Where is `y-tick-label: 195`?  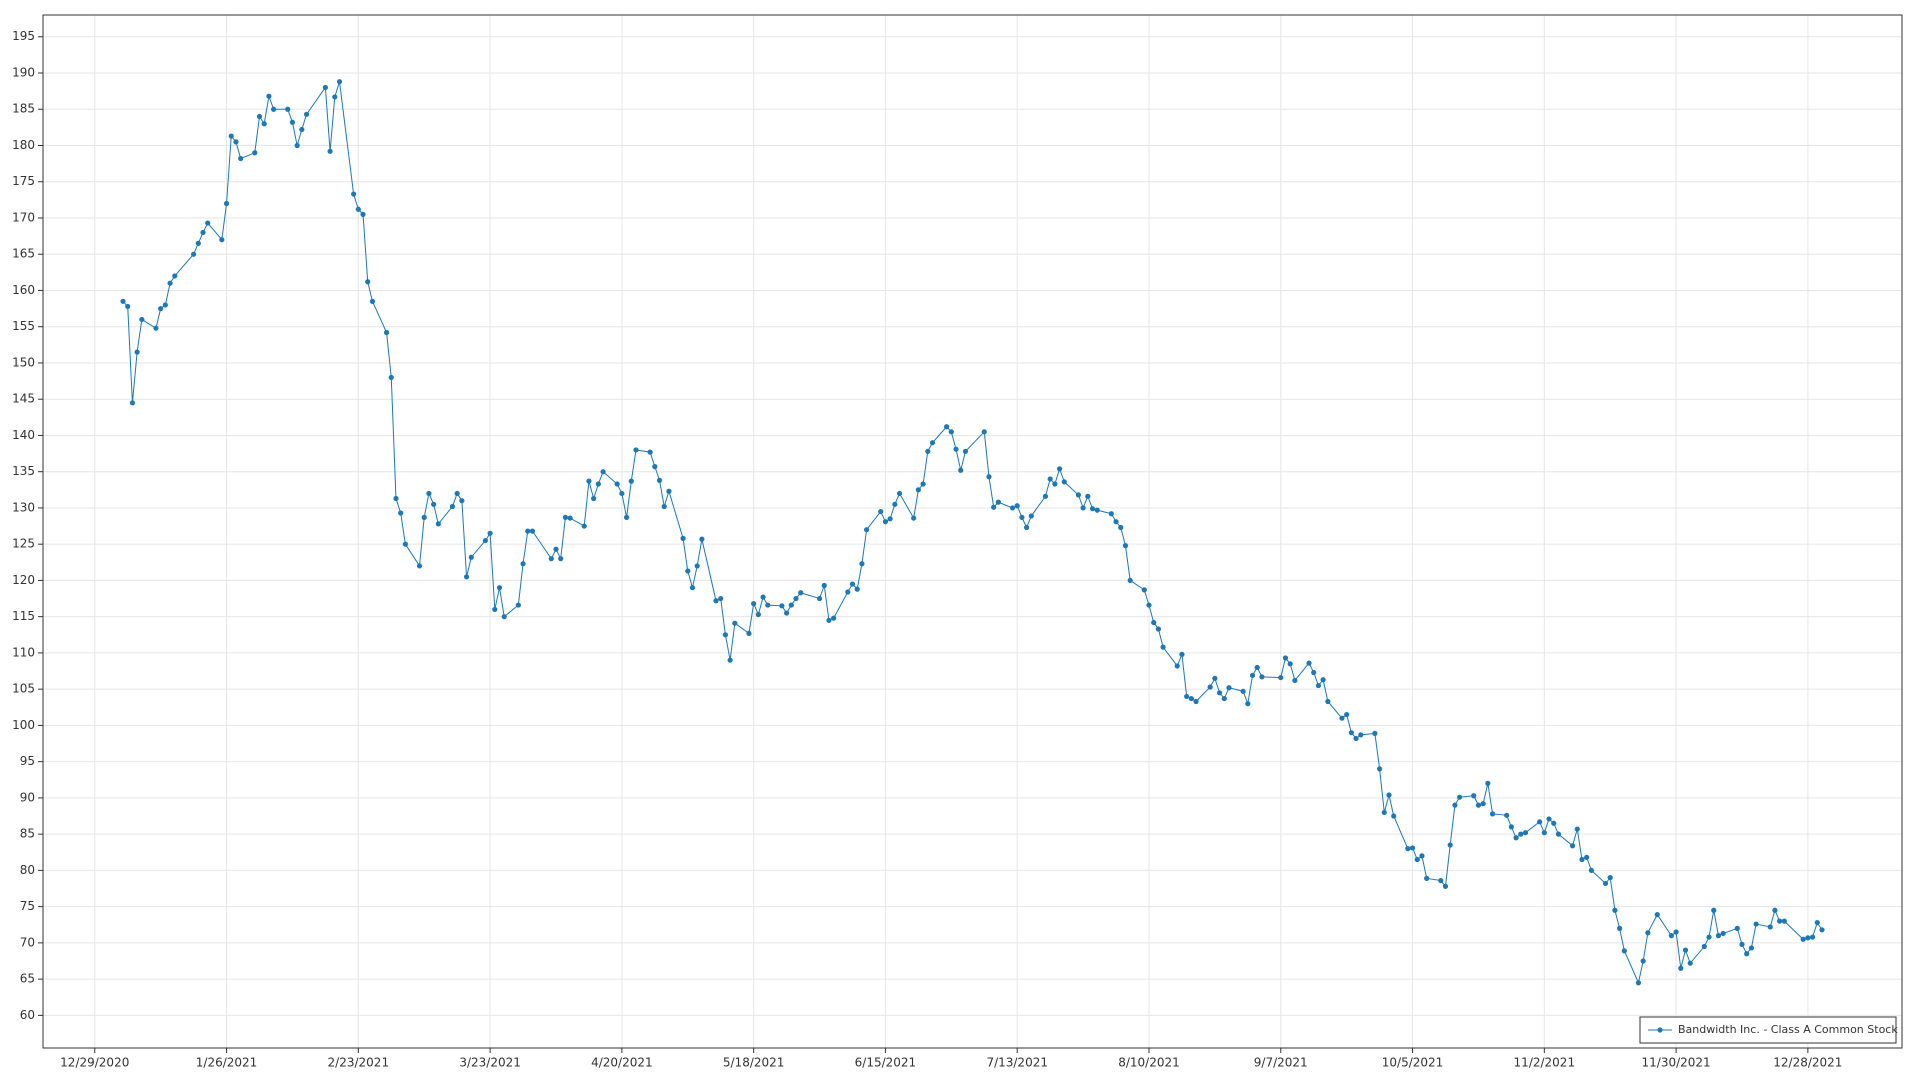
y-tick-label: 195 is located at coordinates (23, 36).